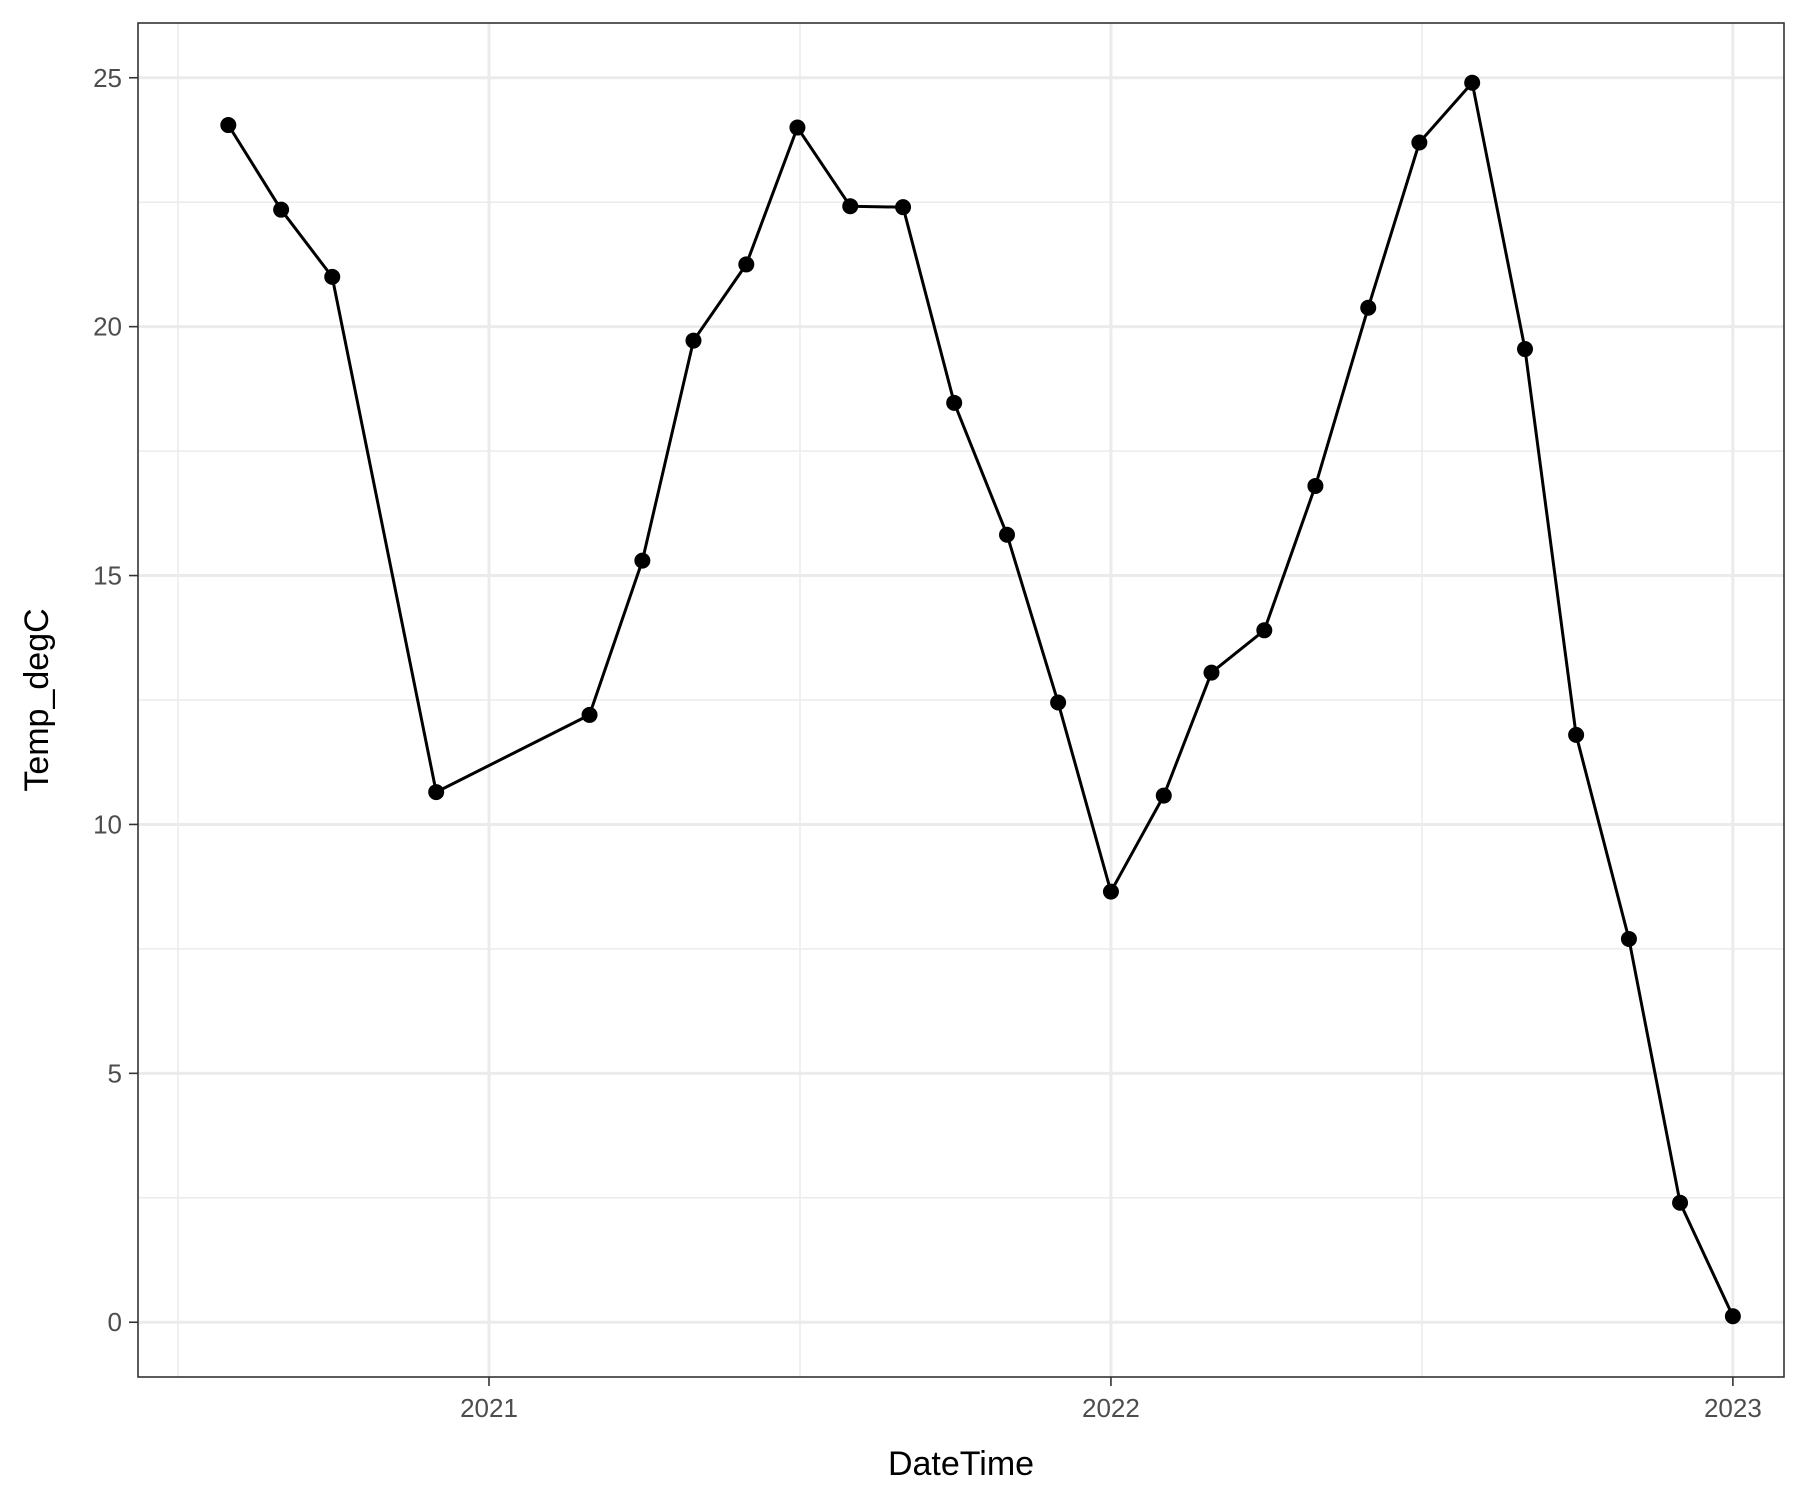 The image size is (1800, 1500). I want to click on x-axis-title: DateTime, so click(961, 1464).